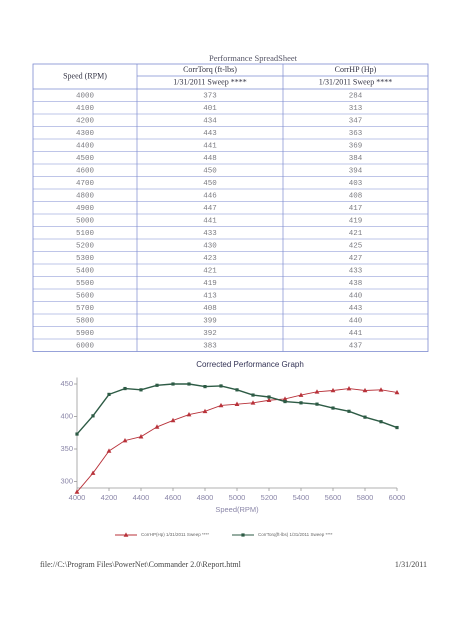 This screenshot has width=465, height=640. Describe the element at coordinates (210, 184) in the screenshot. I see `table-cell: 450` at that location.